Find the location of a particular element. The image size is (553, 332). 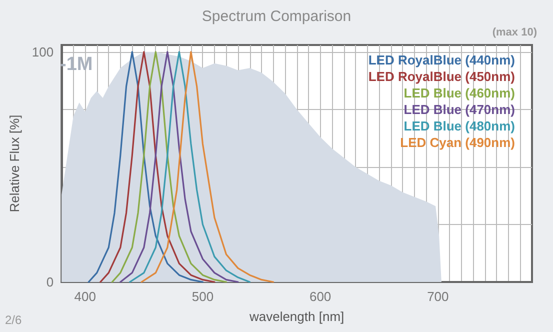

text: LED RoyalBlue (440nm) is located at coordinates (441, 60).